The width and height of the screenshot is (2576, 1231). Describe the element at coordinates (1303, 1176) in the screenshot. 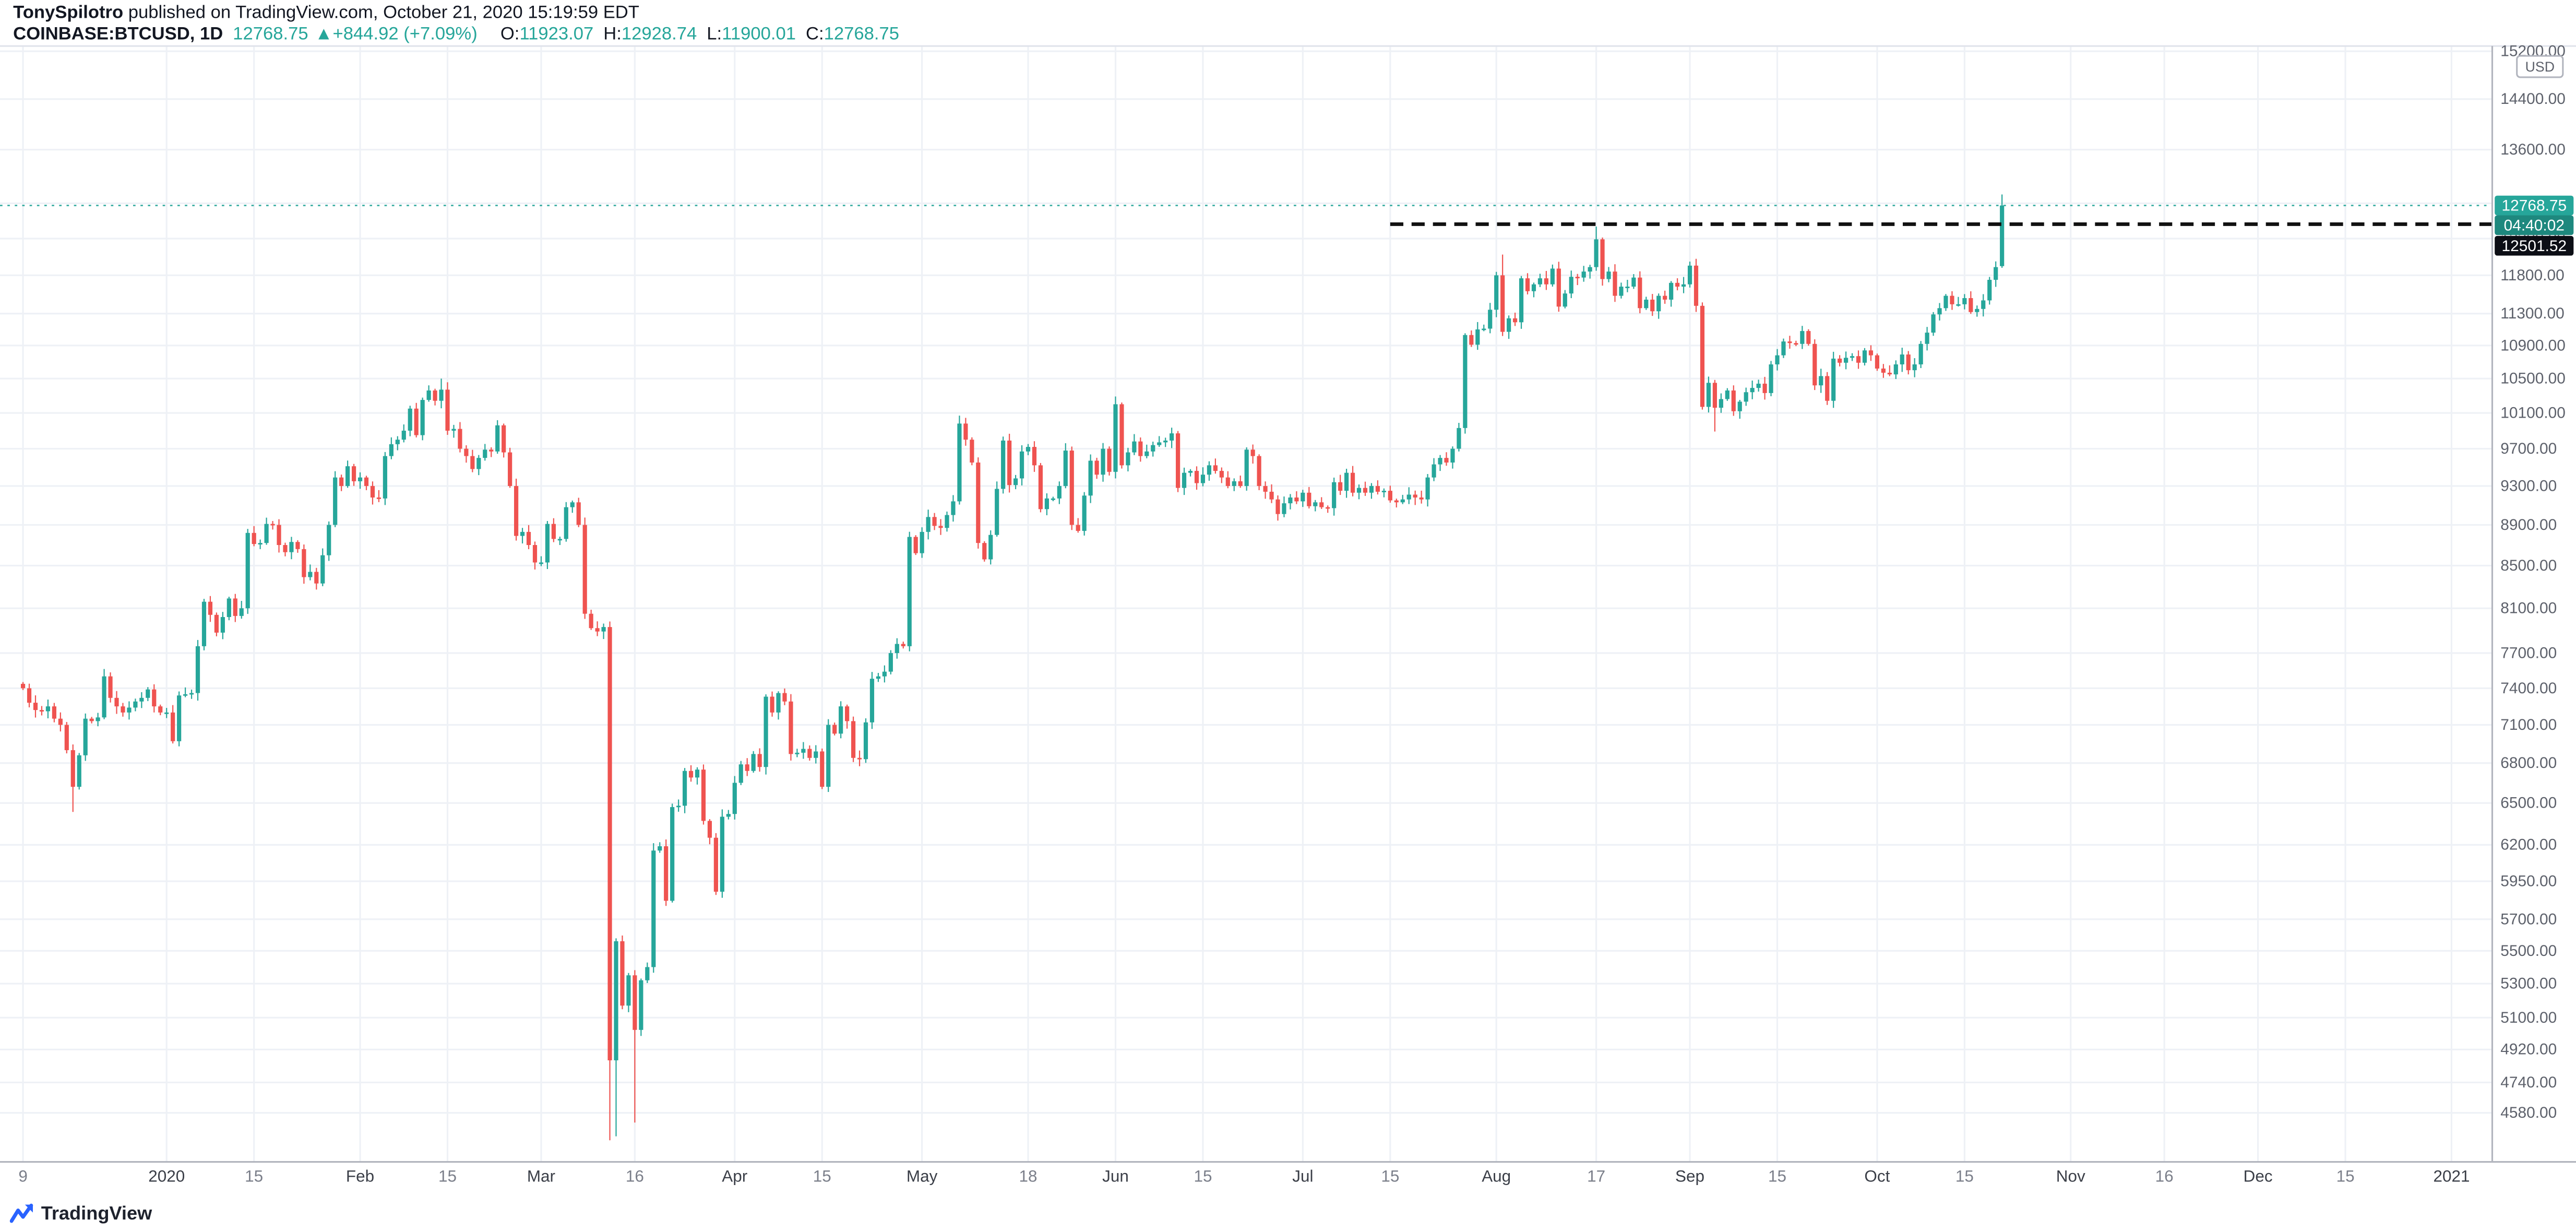

I see `time-tick-label: Jul` at that location.